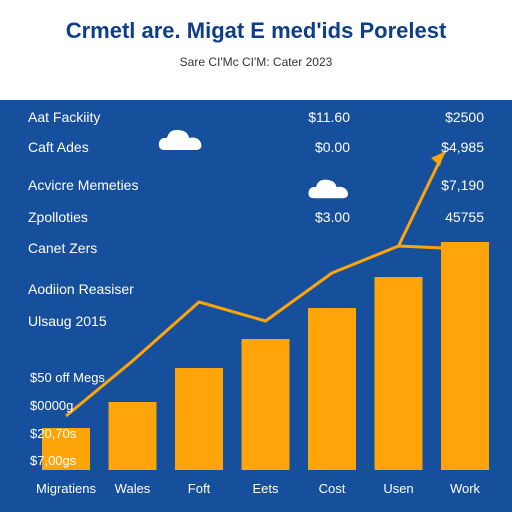  Describe the element at coordinates (256, 62) in the screenshot. I see `chart-subtitle: Sare CI'Mc CI'M: Cater 2023` at that location.